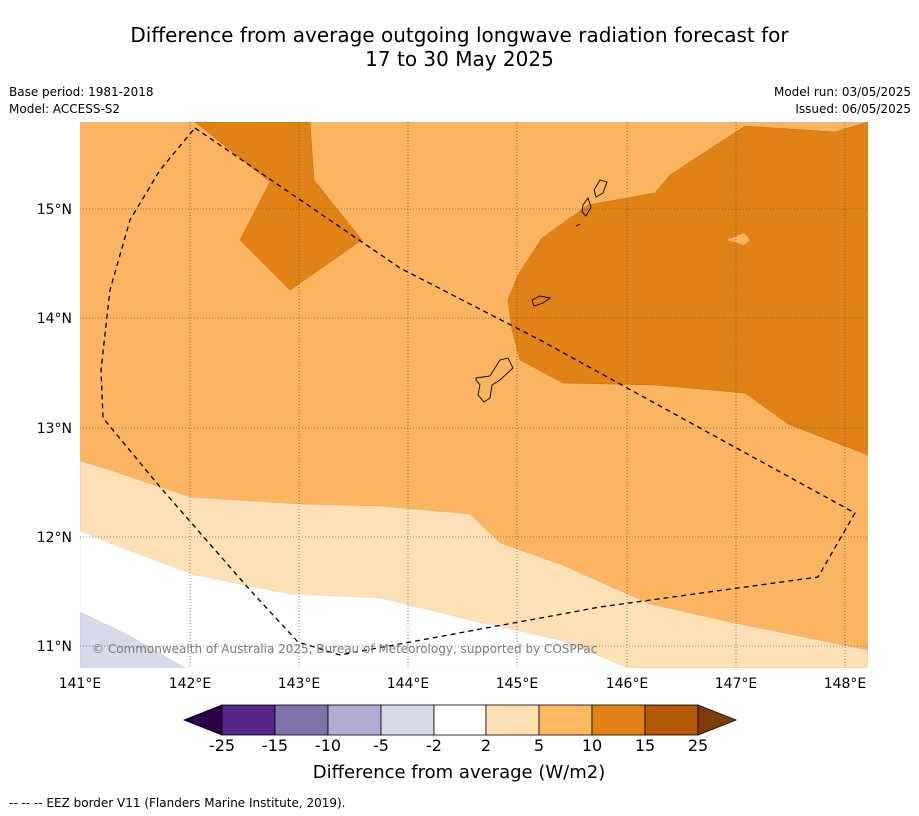 This screenshot has width=919, height=816. What do you see at coordinates (539, 745) in the screenshot?
I see `colorbar-tick: 5` at bounding box center [539, 745].